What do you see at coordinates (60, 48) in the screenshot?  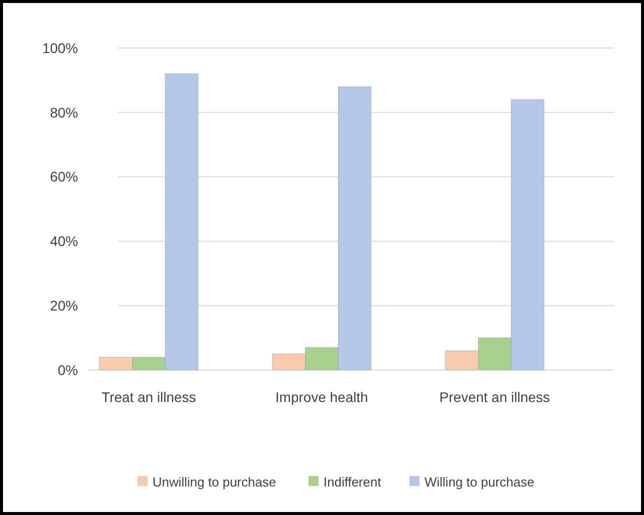 I see `y-tick-label: 100%` at bounding box center [60, 48].